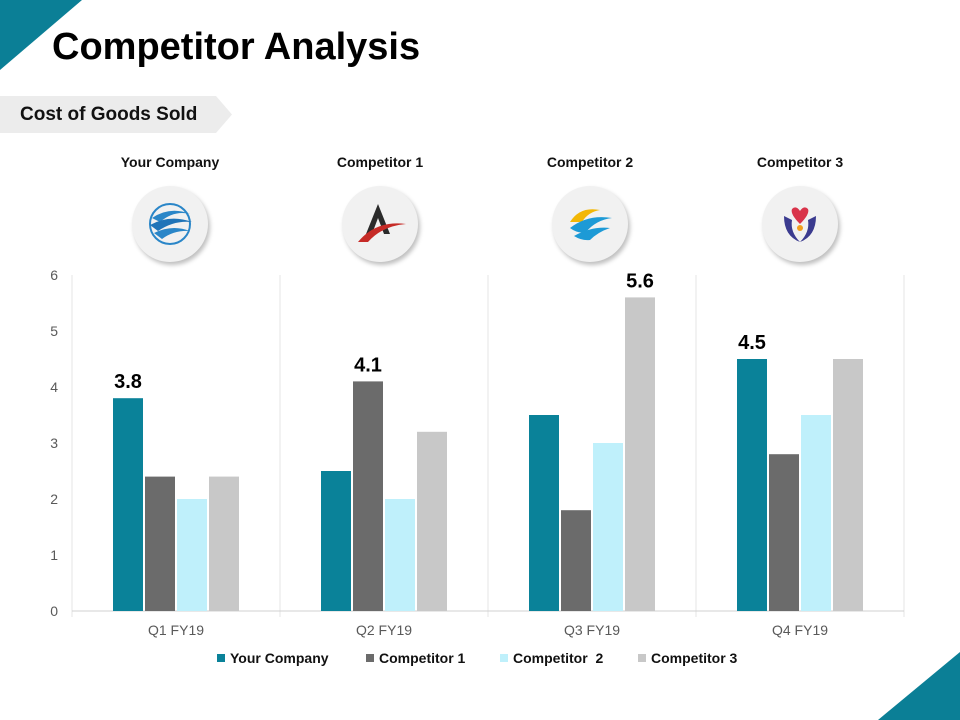  Describe the element at coordinates (752, 485) in the screenshot. I see `bar-q4-fy19-your-company` at that location.